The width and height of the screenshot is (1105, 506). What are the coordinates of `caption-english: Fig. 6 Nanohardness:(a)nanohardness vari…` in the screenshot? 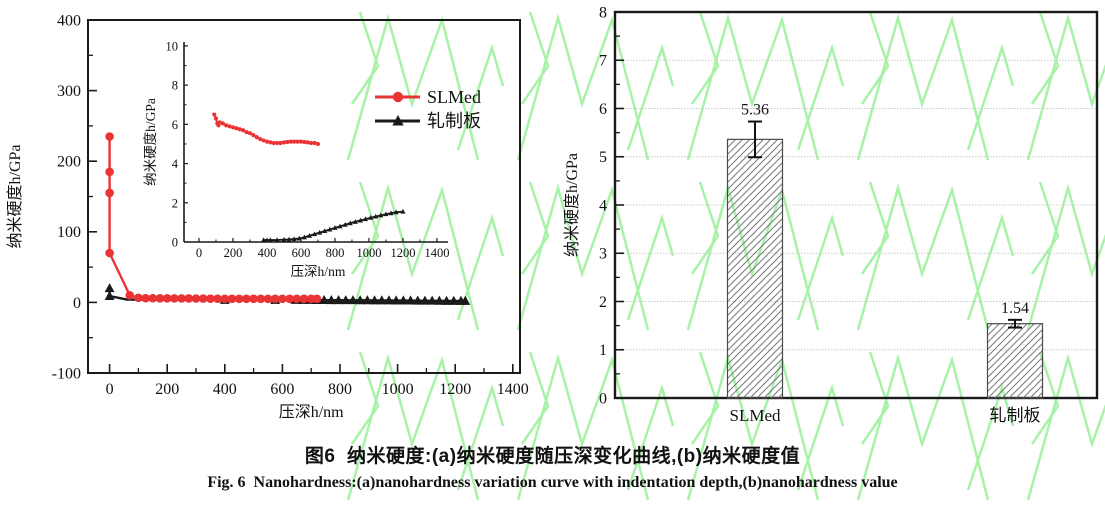 It's located at (552, 482).